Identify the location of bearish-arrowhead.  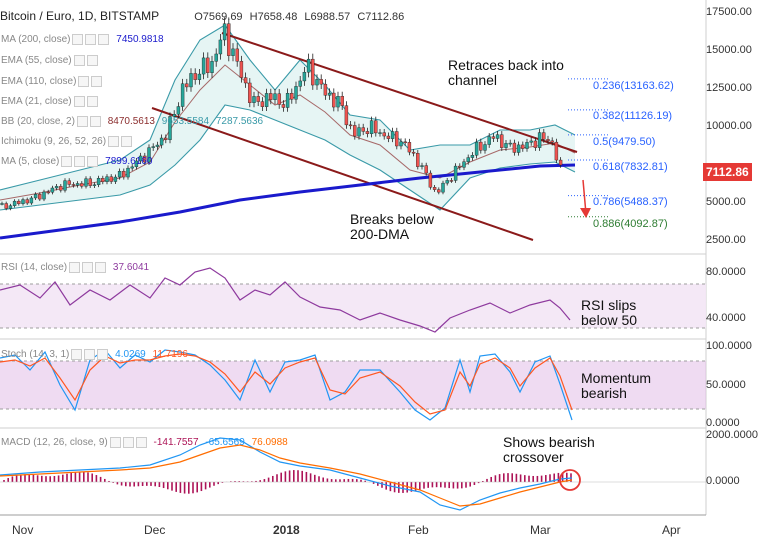
(585, 213).